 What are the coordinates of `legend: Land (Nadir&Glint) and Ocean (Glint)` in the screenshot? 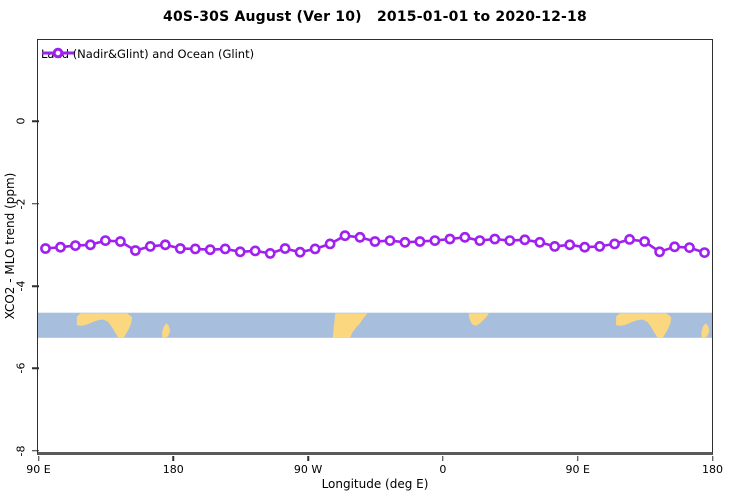 It's located at (147, 54).